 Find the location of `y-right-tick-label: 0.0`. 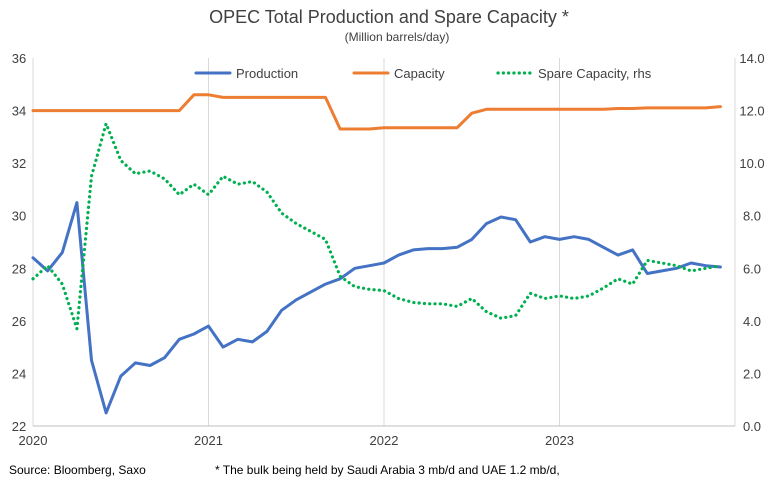

y-right-tick-label: 0.0 is located at coordinates (752, 426).